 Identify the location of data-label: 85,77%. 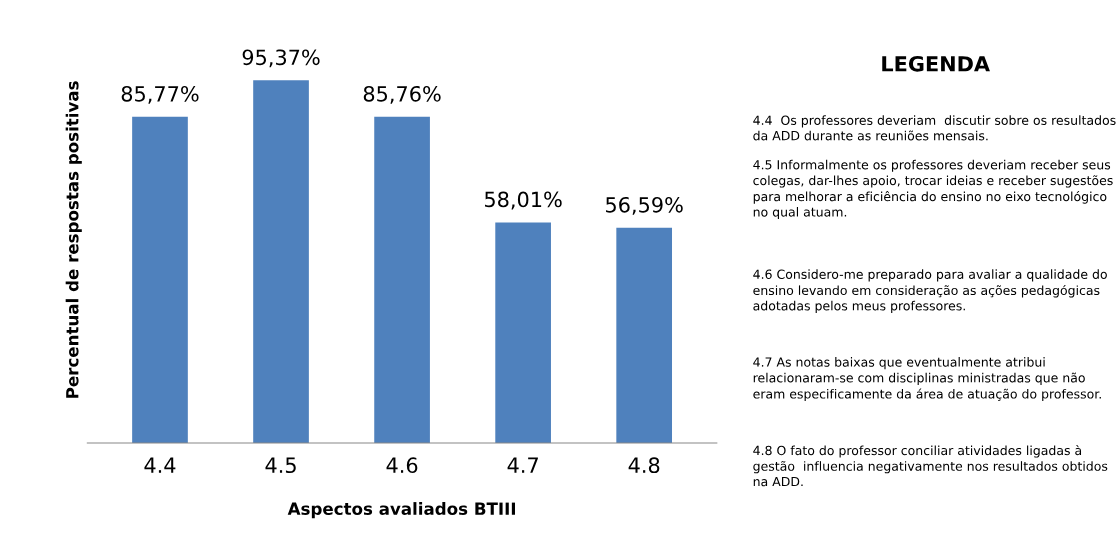
(160, 94).